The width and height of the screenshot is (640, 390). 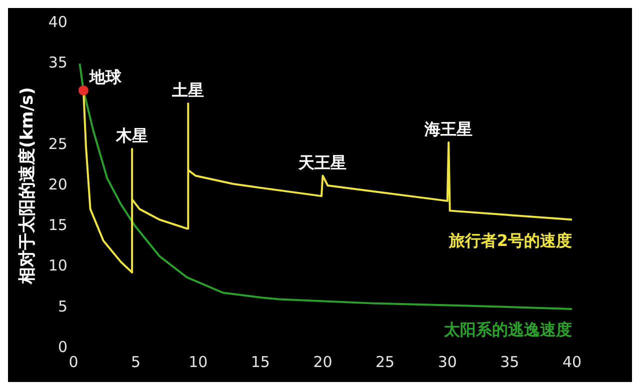 I want to click on x-tick-label: 20, so click(x=322, y=361).